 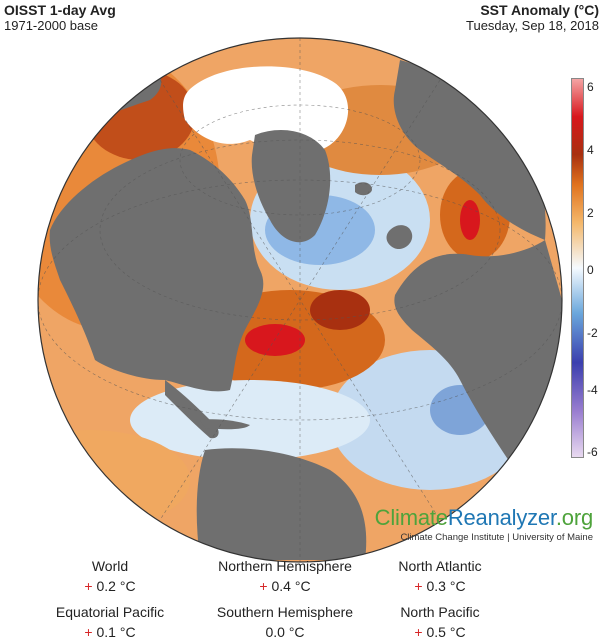 I want to click on colorbar-tick-2: 2, so click(x=590, y=213).